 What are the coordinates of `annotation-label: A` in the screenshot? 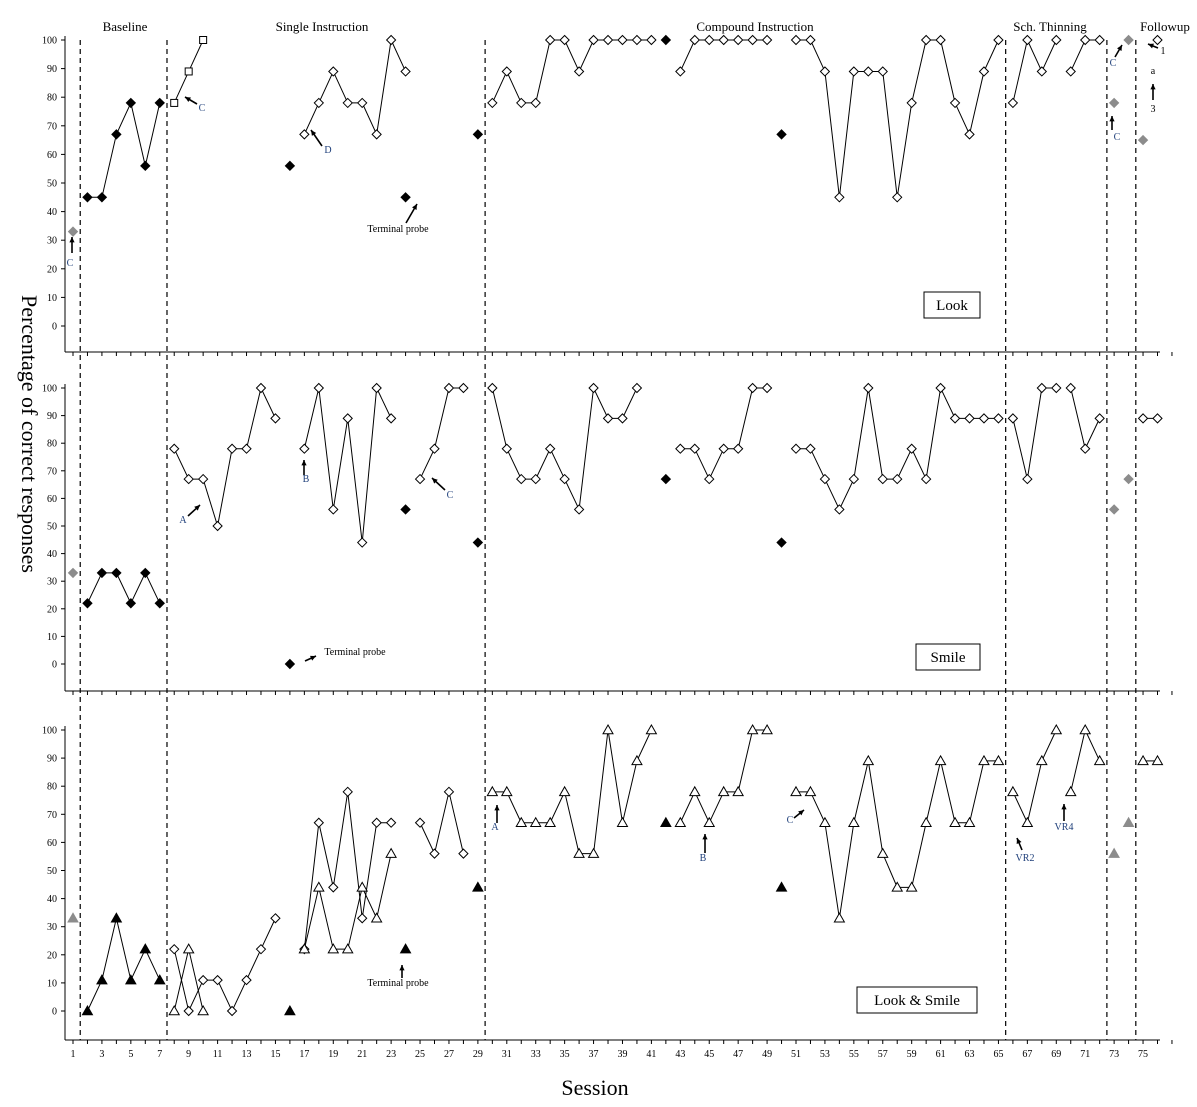 It's located at (183, 520).